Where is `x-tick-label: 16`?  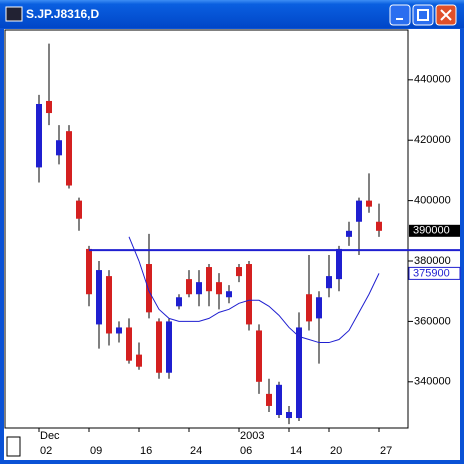
x-tick-label: 16 is located at coordinates (146, 451).